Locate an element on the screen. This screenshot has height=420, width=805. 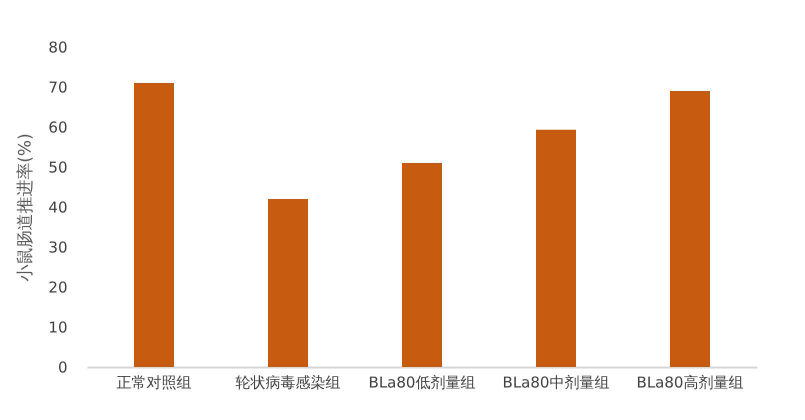
y-tick-label: 70 is located at coordinates (58, 87).